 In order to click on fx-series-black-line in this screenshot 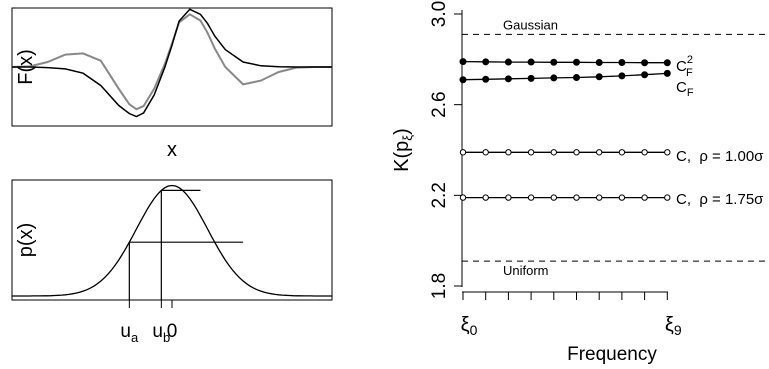, I will do `click(172, 63)`.